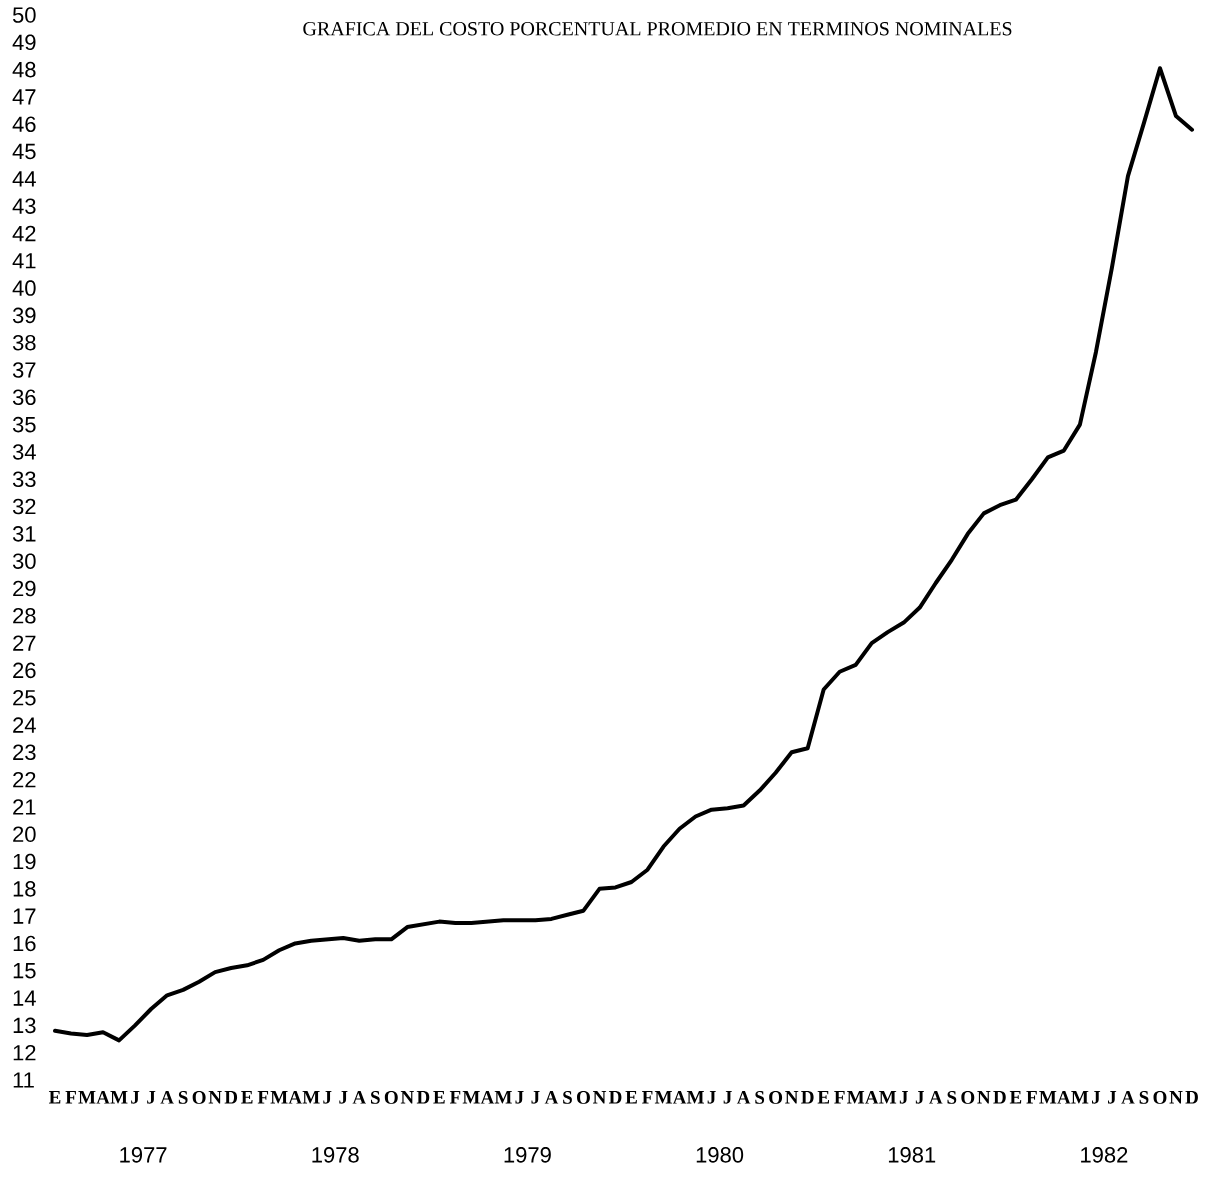 This screenshot has height=1178, width=1210. Describe the element at coordinates (24, 315) in the screenshot. I see `y-tick-label: 39` at that location.